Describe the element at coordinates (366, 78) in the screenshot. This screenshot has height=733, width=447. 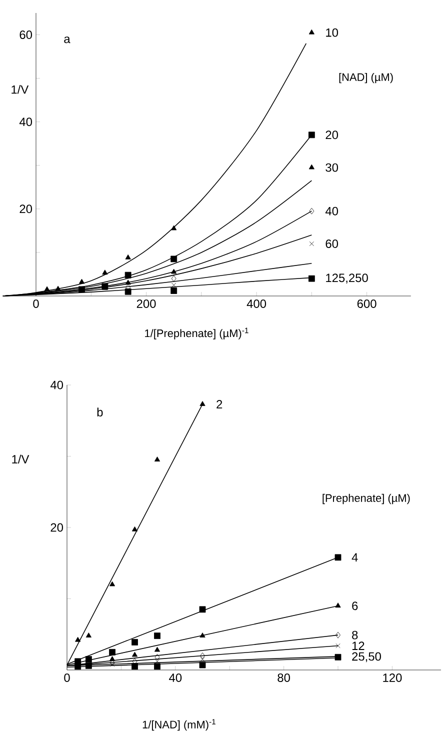
I see `legend-title: [NAD] (µM)` at that location.